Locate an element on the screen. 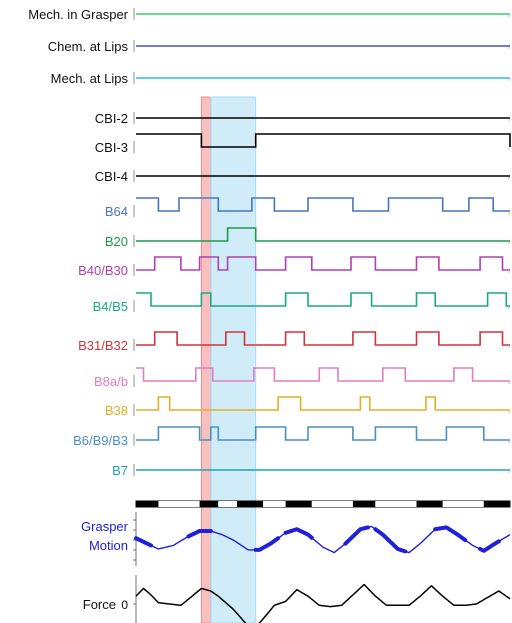 The width and height of the screenshot is (512, 623). grasper-motion-panel: Grasper Motion is located at coordinates (296, 539).